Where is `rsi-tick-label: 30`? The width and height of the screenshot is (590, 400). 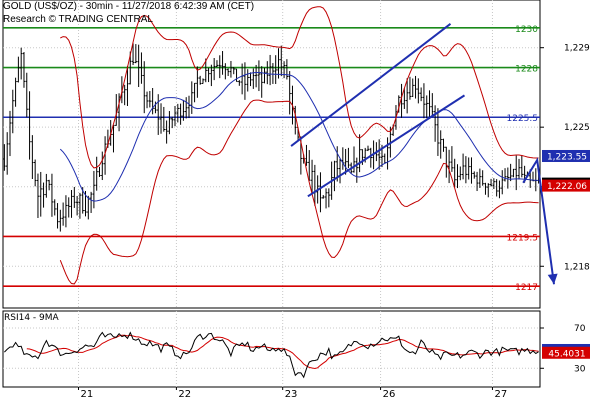
rsi-tick-label: 30 is located at coordinates (580, 369).